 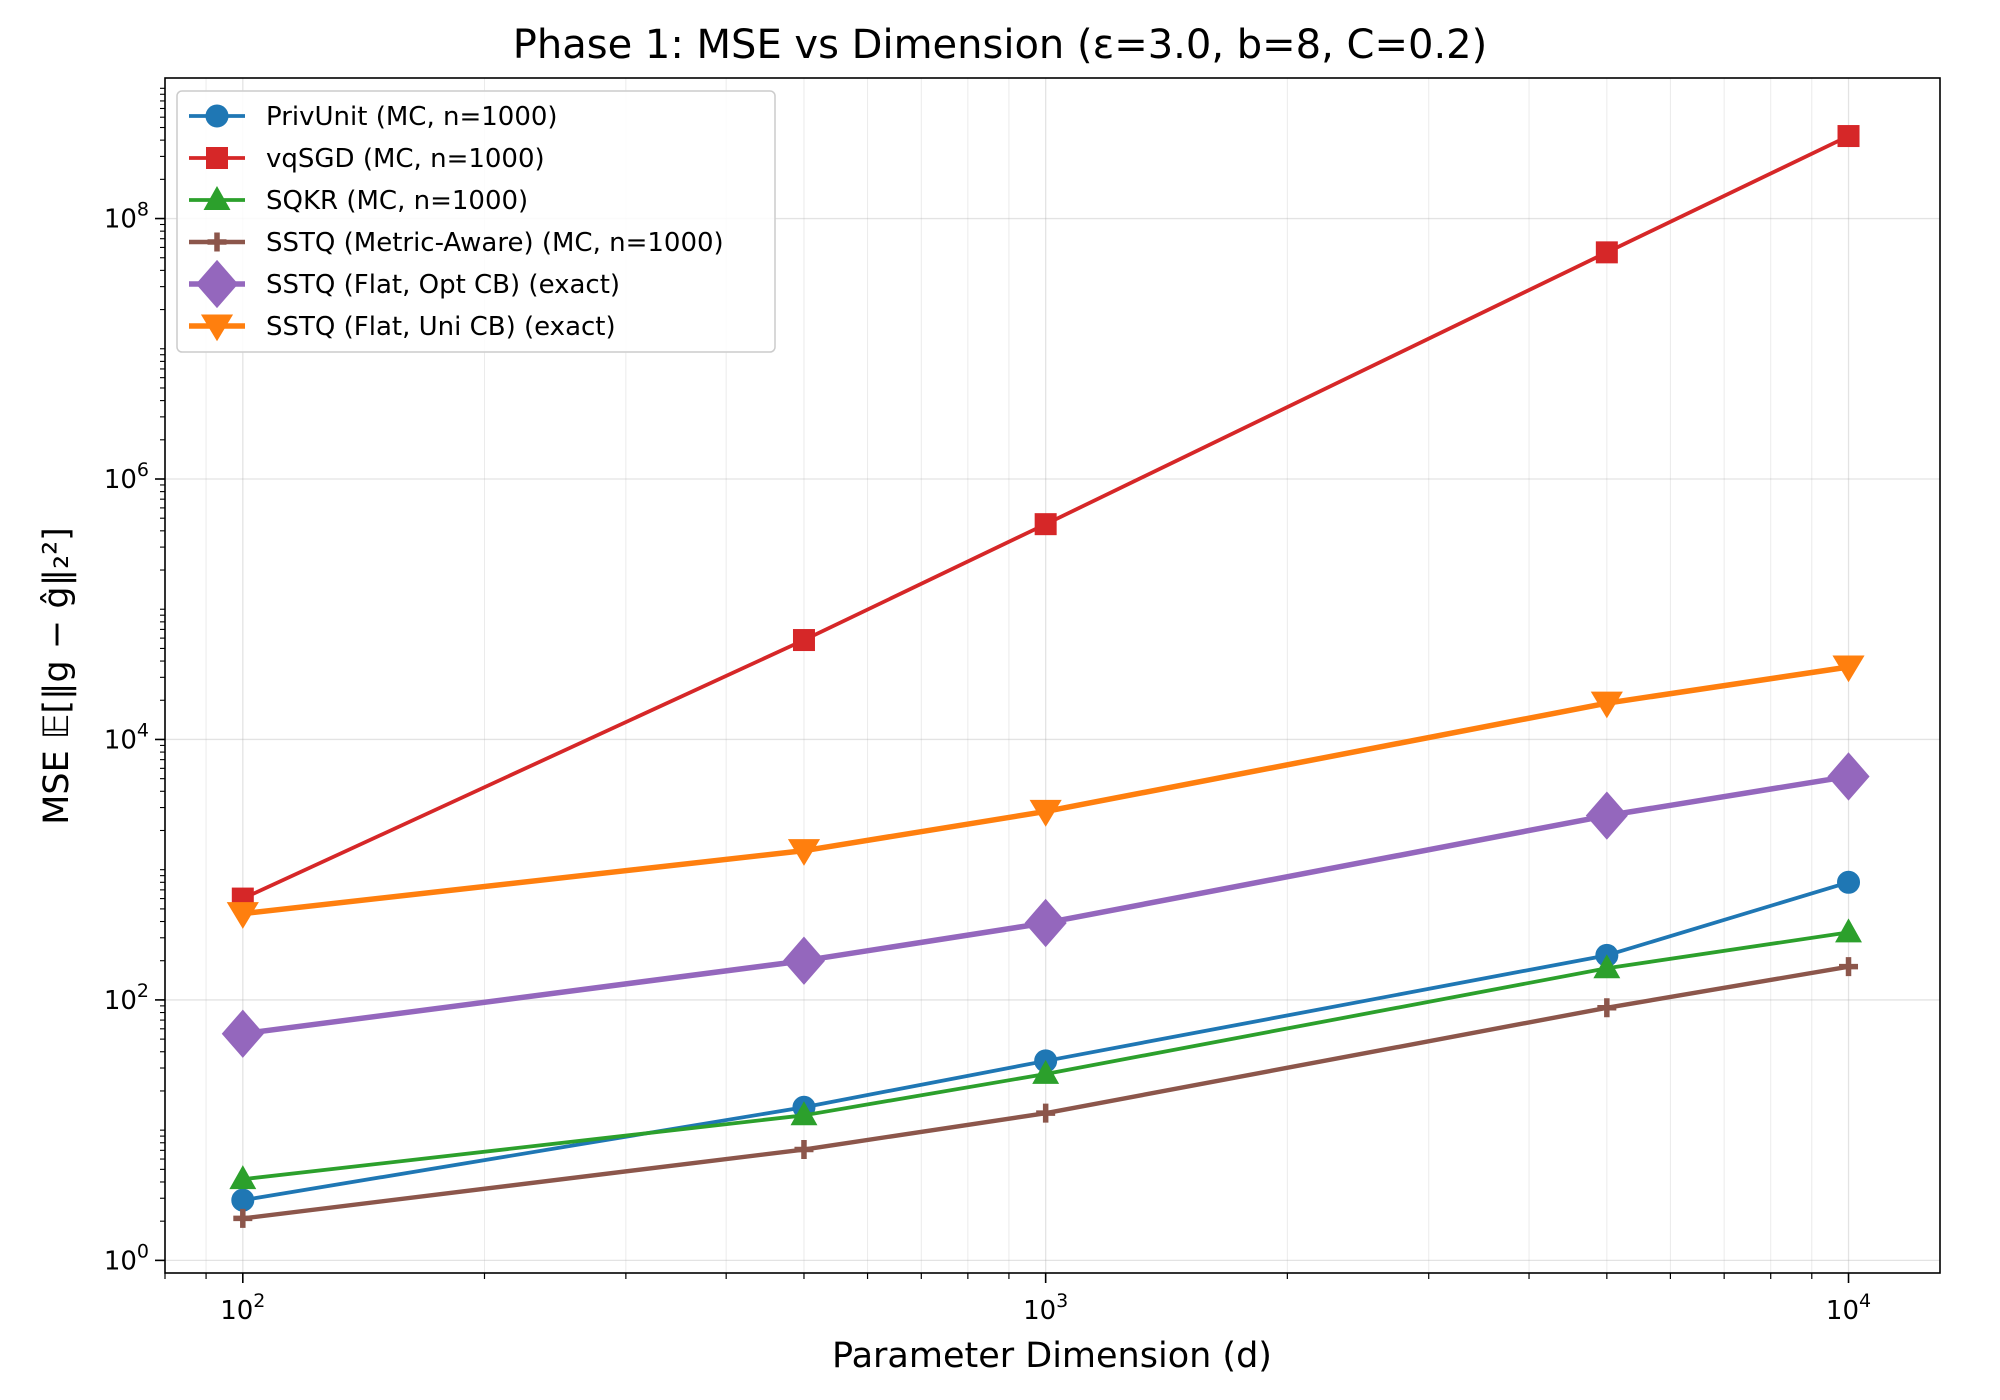 I want to click on legend-entry-4: SSTQ (Metric-Aware) (MC, n=1000), so click(x=456, y=243).